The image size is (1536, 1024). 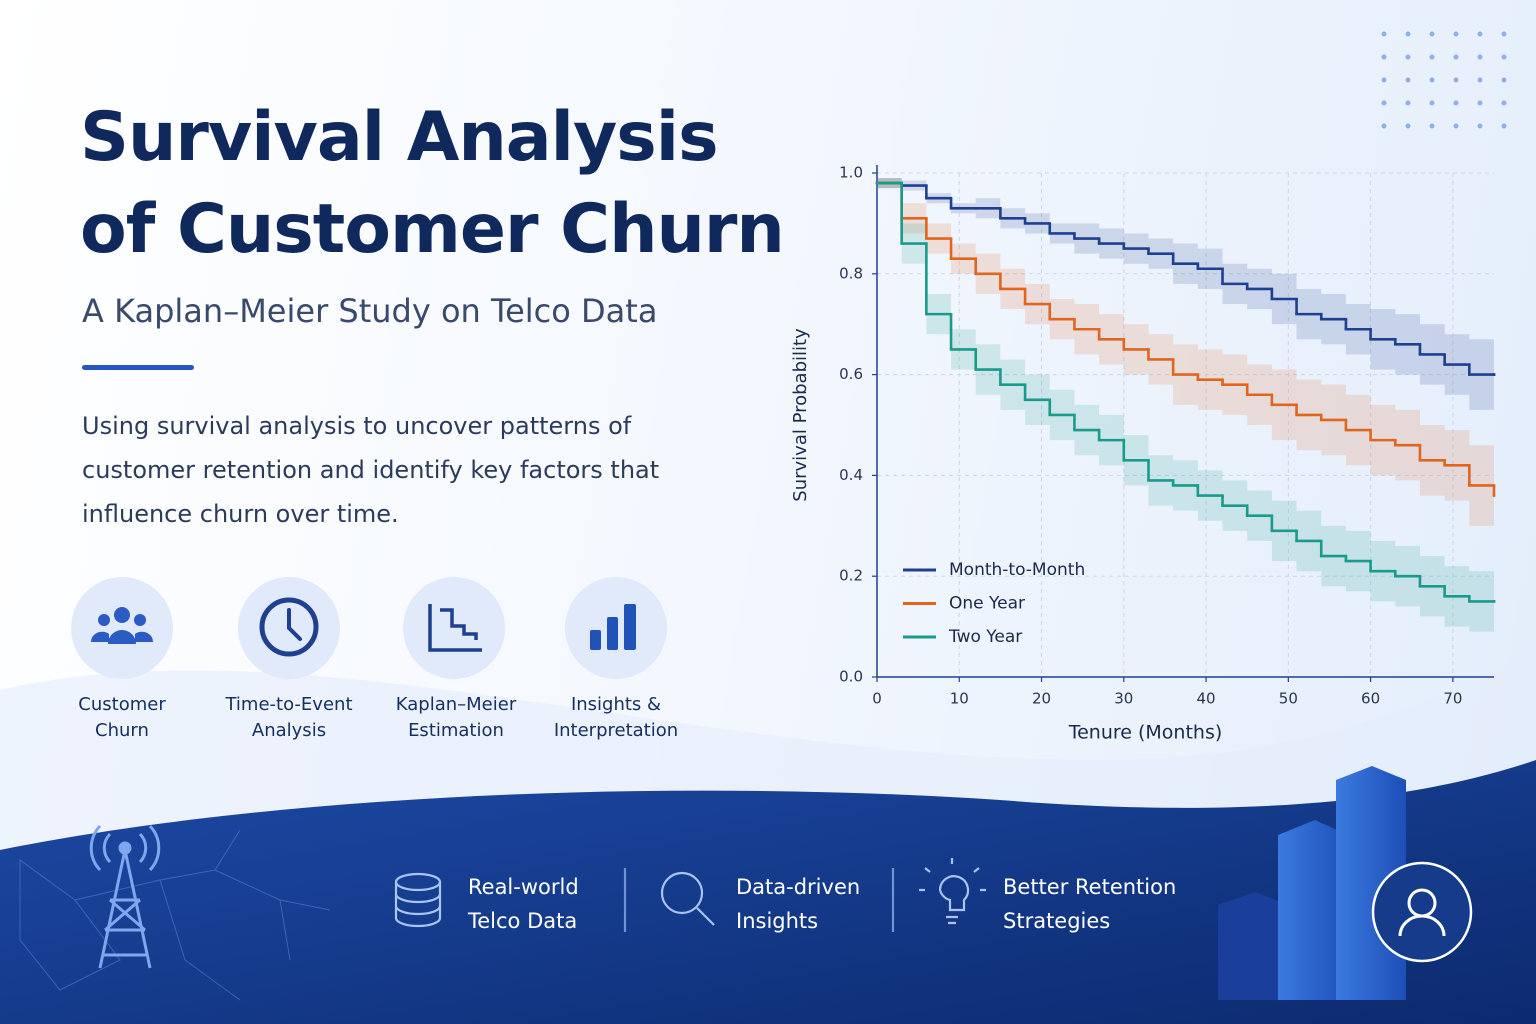 What do you see at coordinates (985, 637) in the screenshot?
I see `legend-label: Two Year` at bounding box center [985, 637].